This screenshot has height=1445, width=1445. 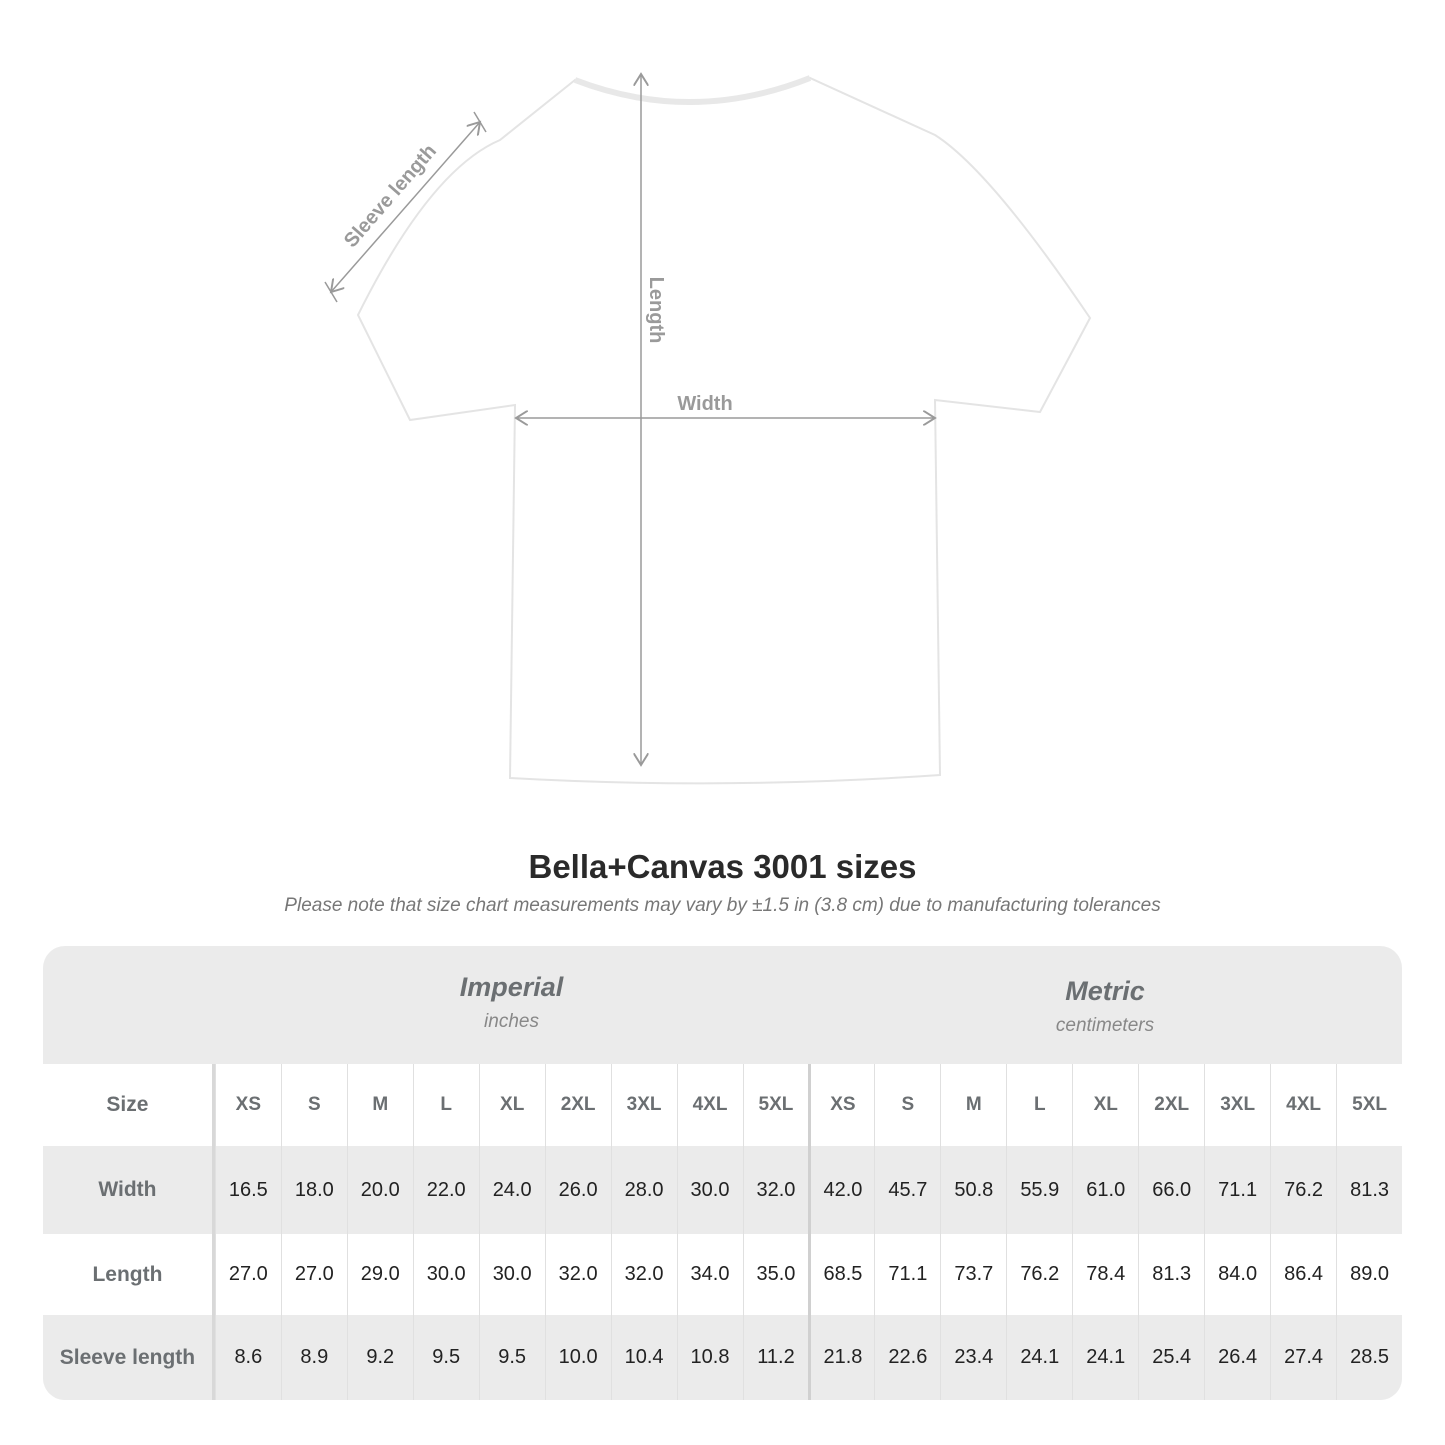 What do you see at coordinates (577, 1190) in the screenshot?
I see `imperial-value-cell: 26.0` at bounding box center [577, 1190].